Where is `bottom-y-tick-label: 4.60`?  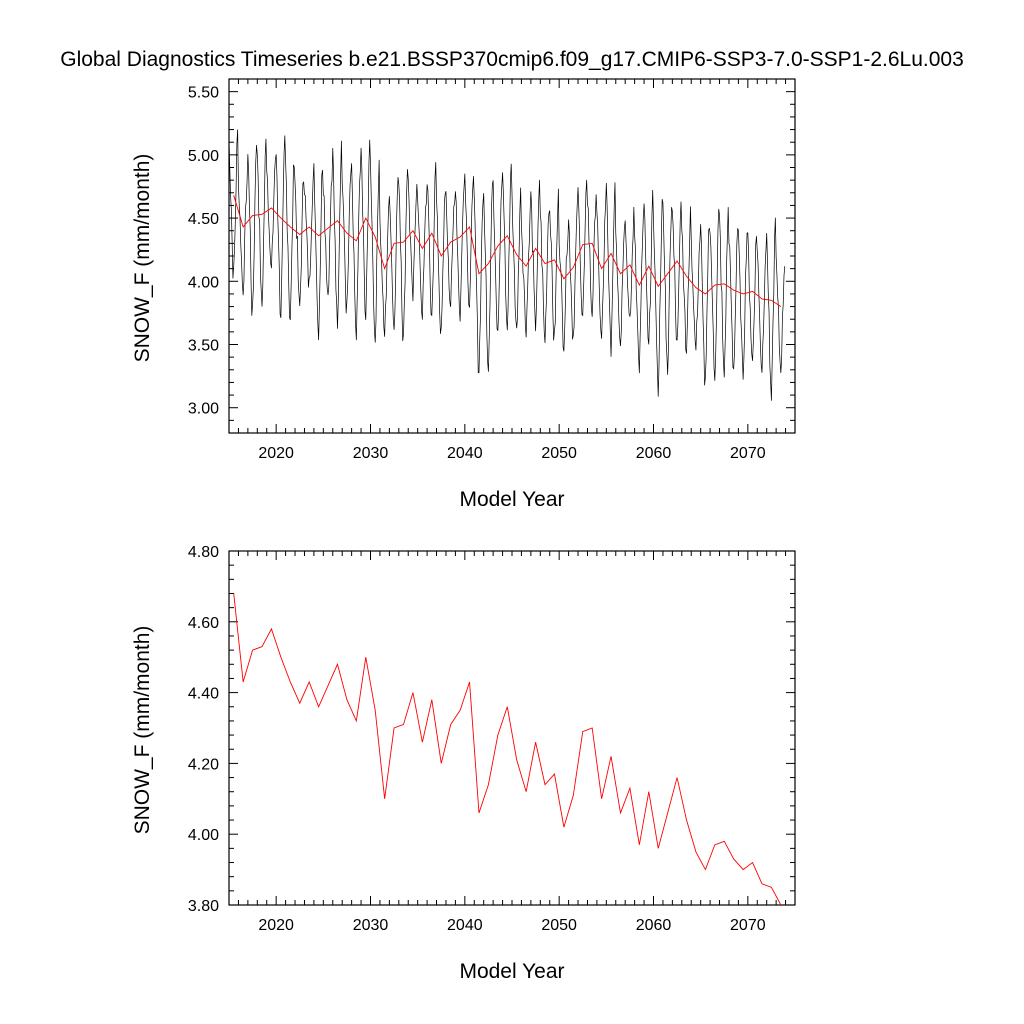
bottom-y-tick-label: 4.60 is located at coordinates (203, 623).